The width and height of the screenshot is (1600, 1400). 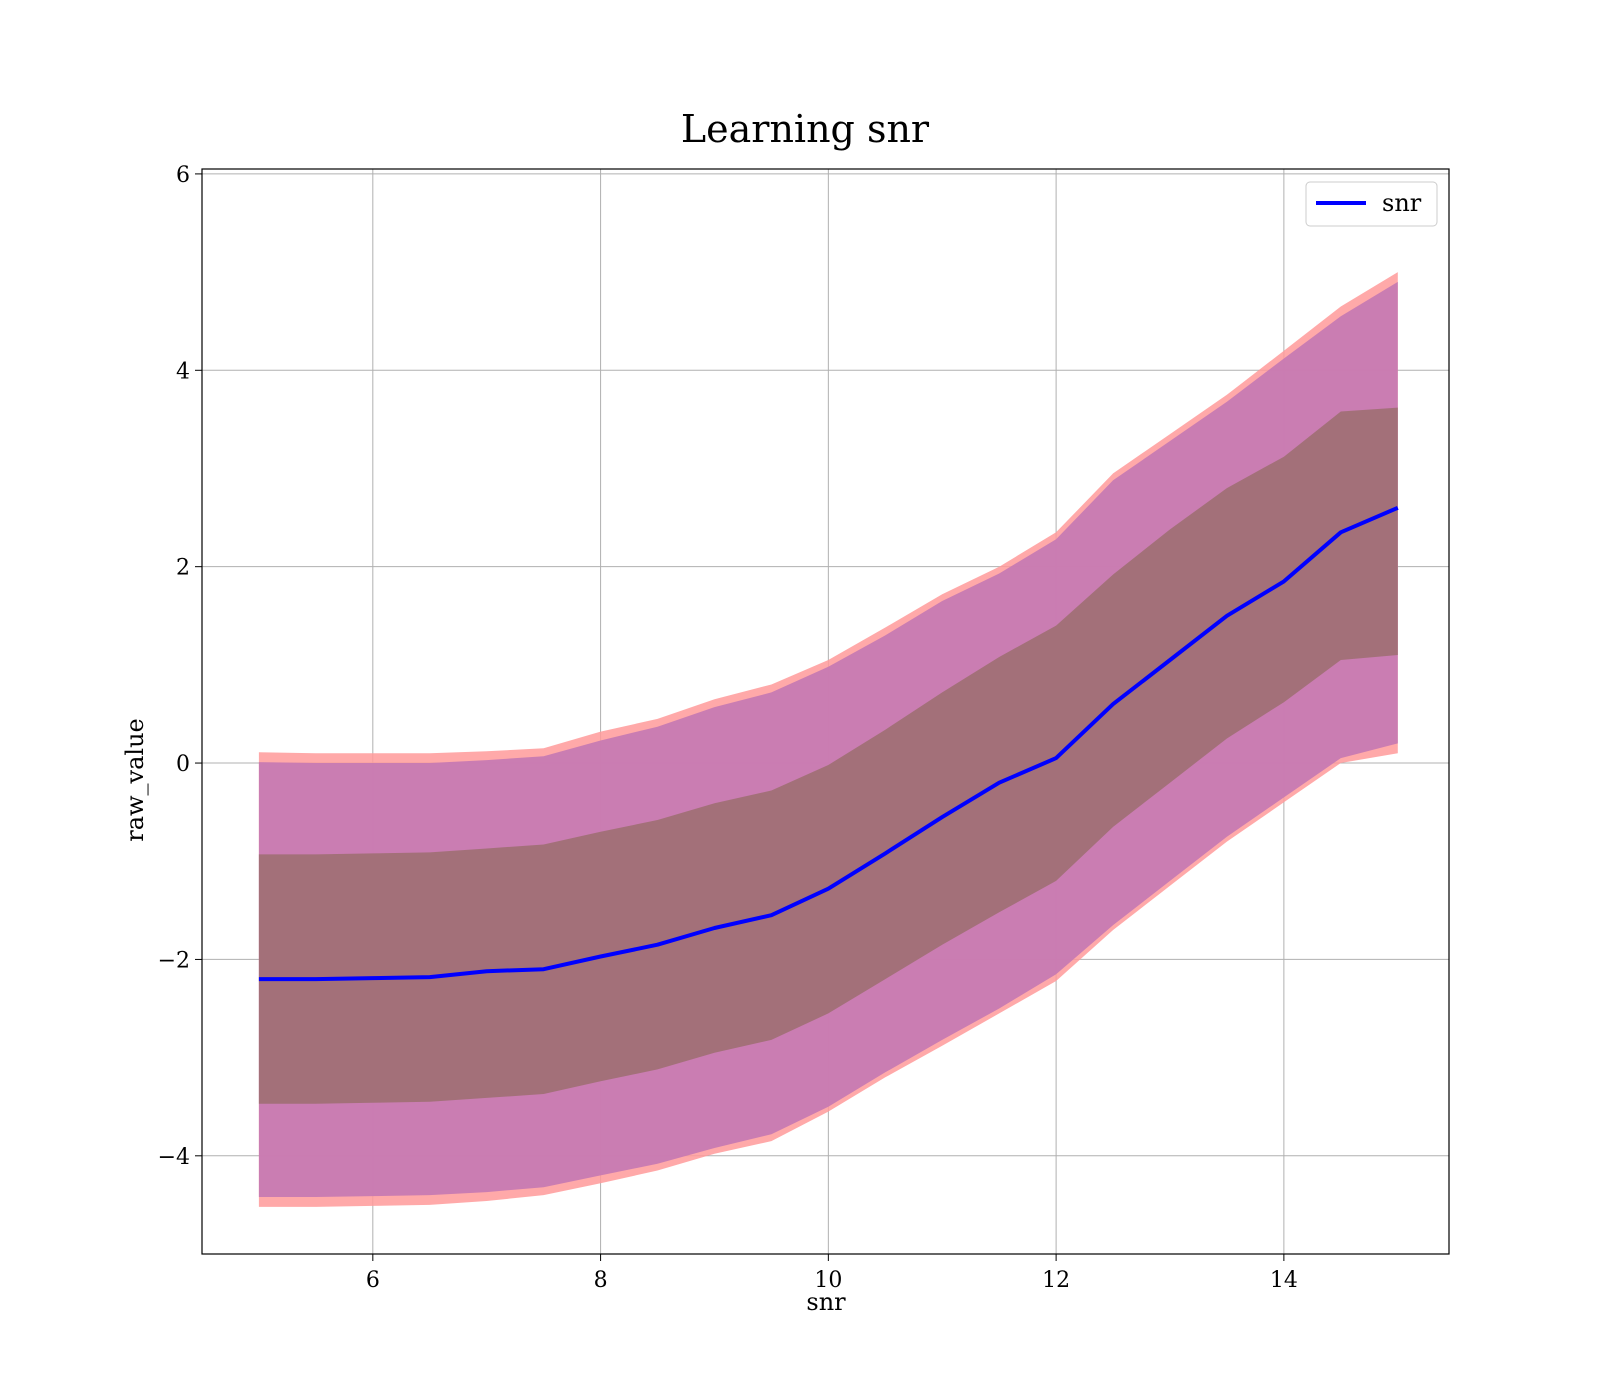 What do you see at coordinates (826, 1302) in the screenshot?
I see `x-axis-label: snr` at bounding box center [826, 1302].